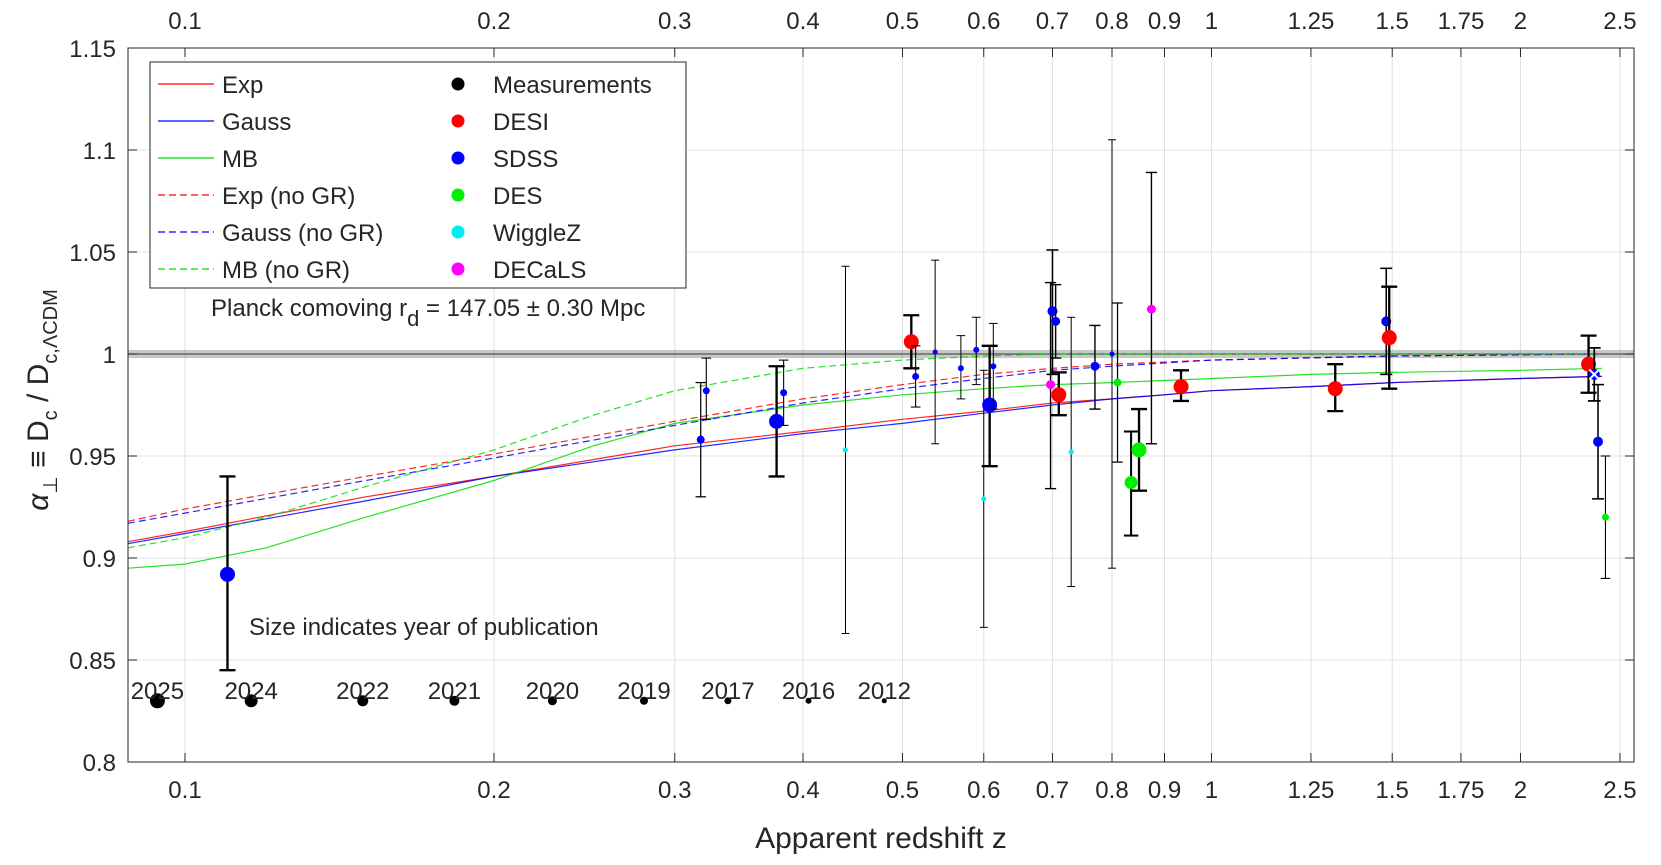  Describe the element at coordinates (1164, 21) in the screenshot. I see `x-tick-label-top: 0.9` at that location.